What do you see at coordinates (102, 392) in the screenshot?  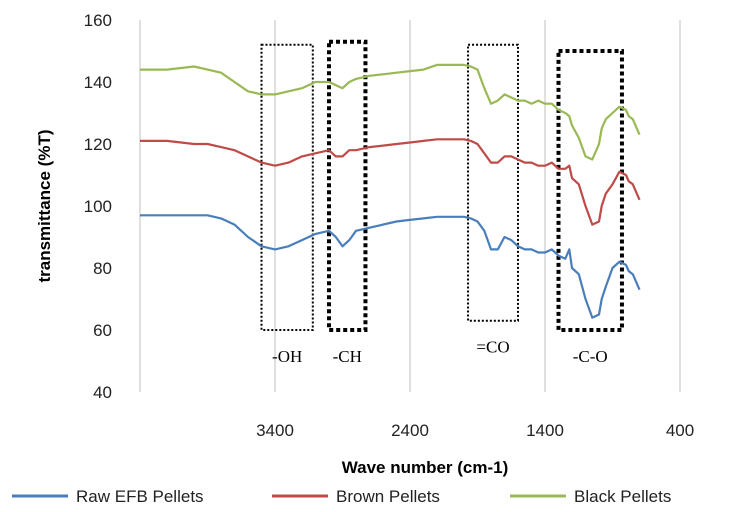 I see `y-tick-label: 40` at bounding box center [102, 392].